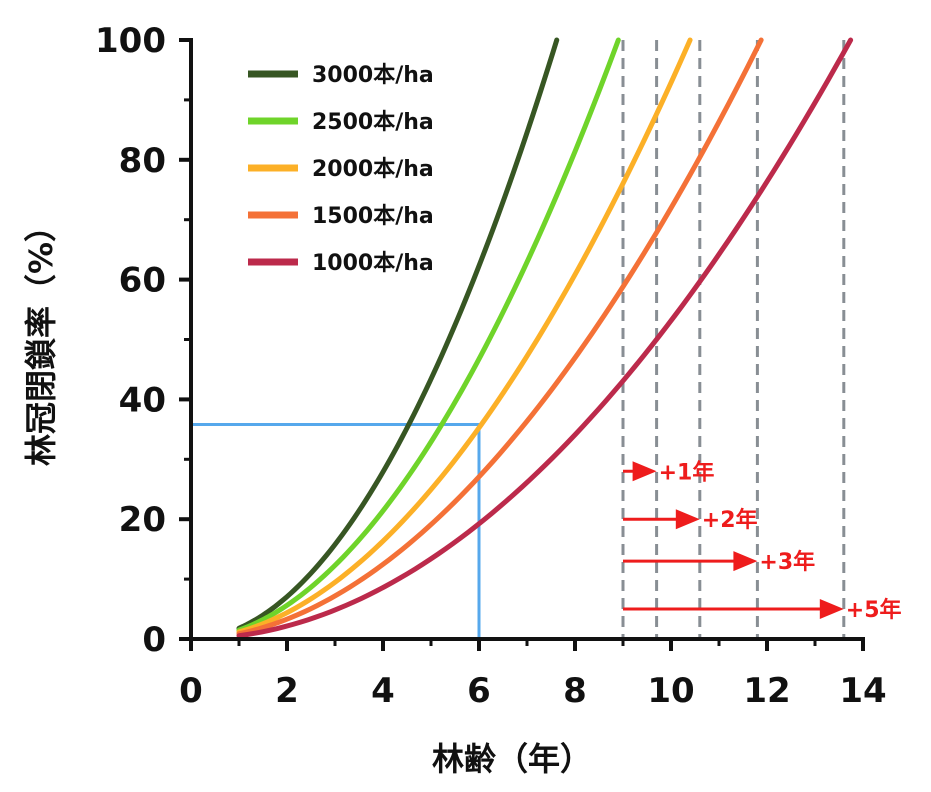 The height and width of the screenshot is (792, 931). Describe the element at coordinates (142, 281) in the screenshot. I see `y-tick-label-60: 60` at that location.